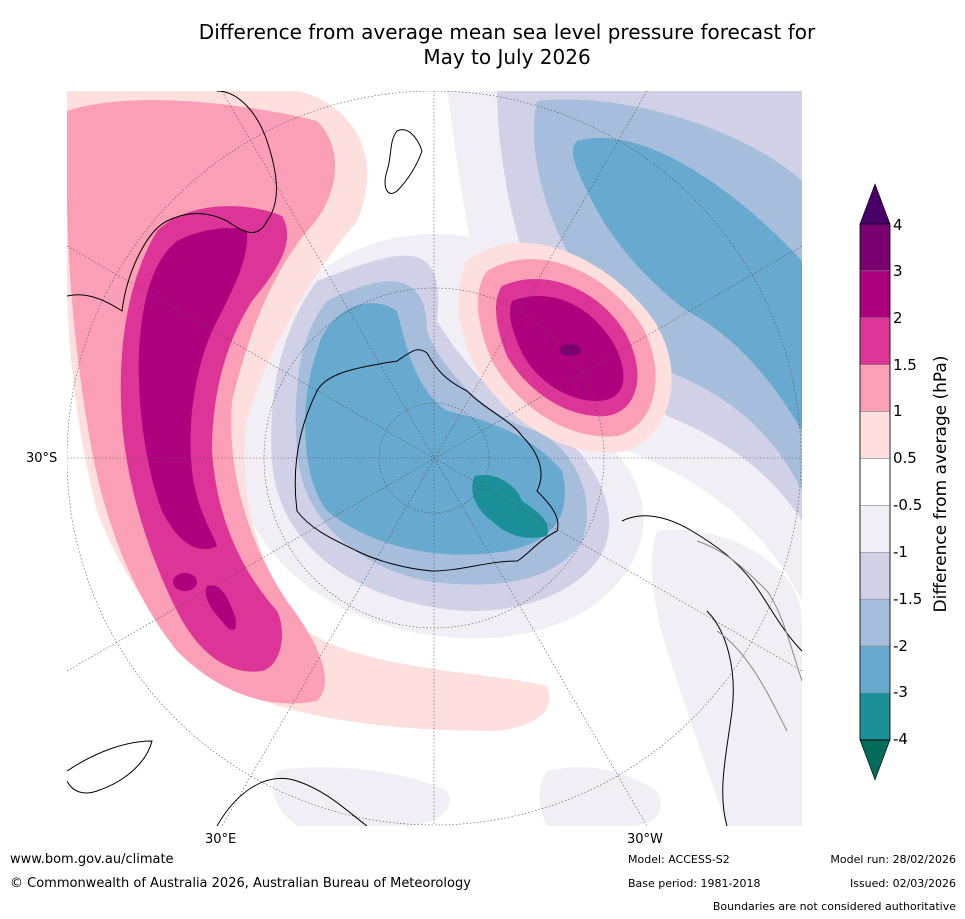 This screenshot has height=919, width=965. What do you see at coordinates (905, 365) in the screenshot?
I see `colorbar-tick: 1.5` at bounding box center [905, 365].